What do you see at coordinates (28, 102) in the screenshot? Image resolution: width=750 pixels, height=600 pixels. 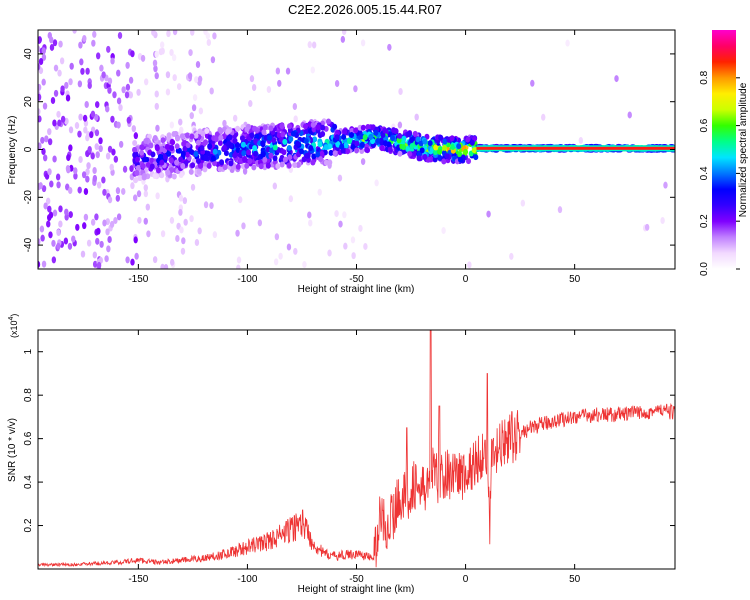 I see `y-tick-label: 20` at bounding box center [28, 102].